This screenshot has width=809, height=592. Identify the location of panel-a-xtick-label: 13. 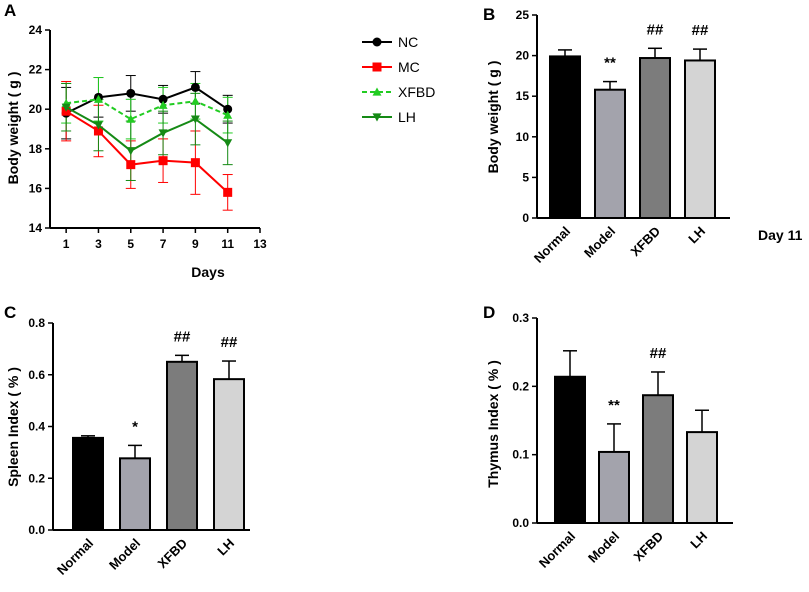
(260, 244).